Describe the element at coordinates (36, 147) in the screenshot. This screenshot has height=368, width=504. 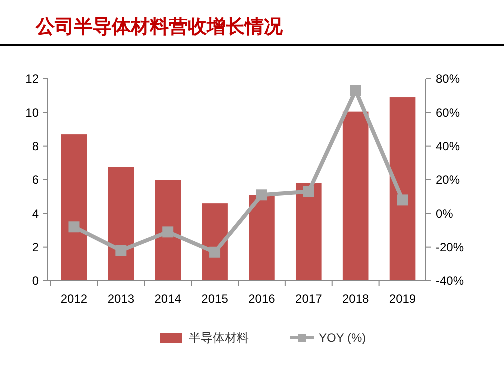
I see `y-tick-label: 8` at that location.